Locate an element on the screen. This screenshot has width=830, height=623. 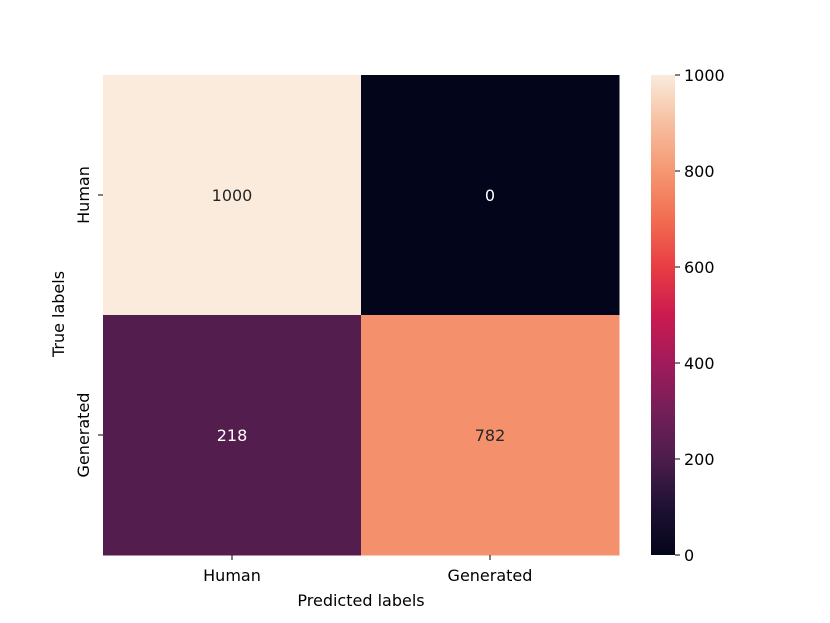
y-tick-label: Human is located at coordinates (83, 195).